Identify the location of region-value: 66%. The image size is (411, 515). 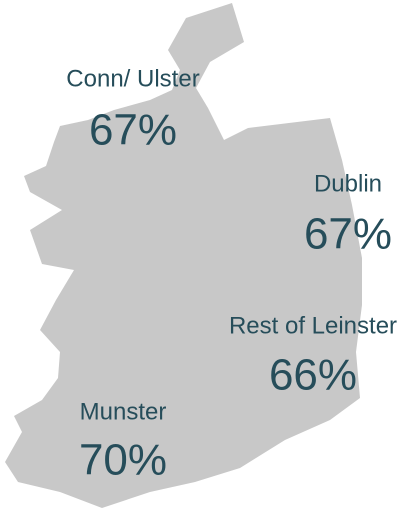
(313, 375).